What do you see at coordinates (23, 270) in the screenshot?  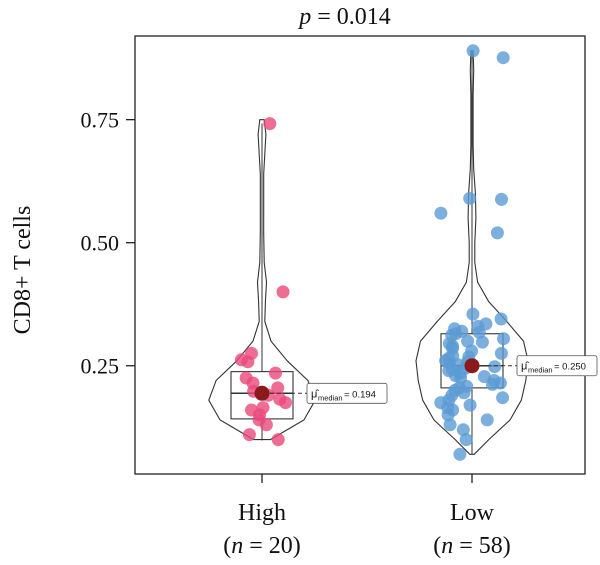 I see `y-axis-label: CD8+ T cells` at bounding box center [23, 270].